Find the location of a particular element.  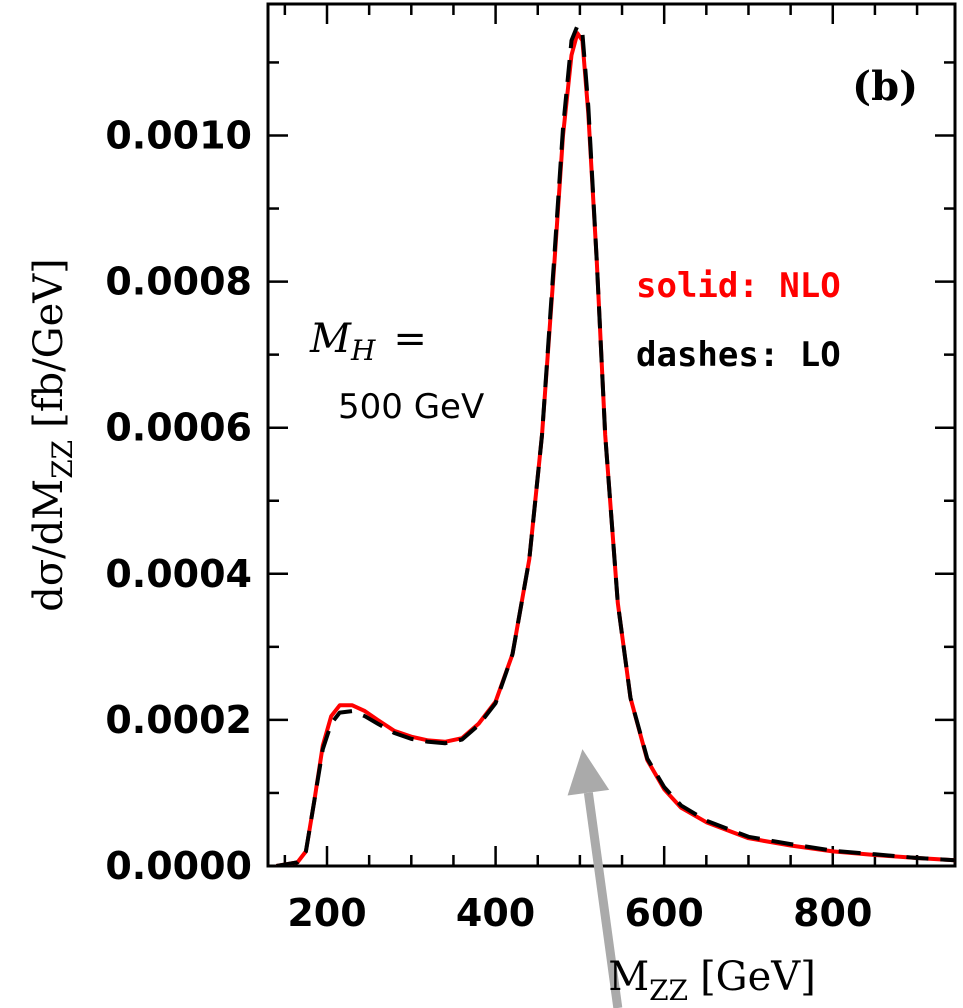

y-tick-label: 0.0008 is located at coordinates (178, 282).